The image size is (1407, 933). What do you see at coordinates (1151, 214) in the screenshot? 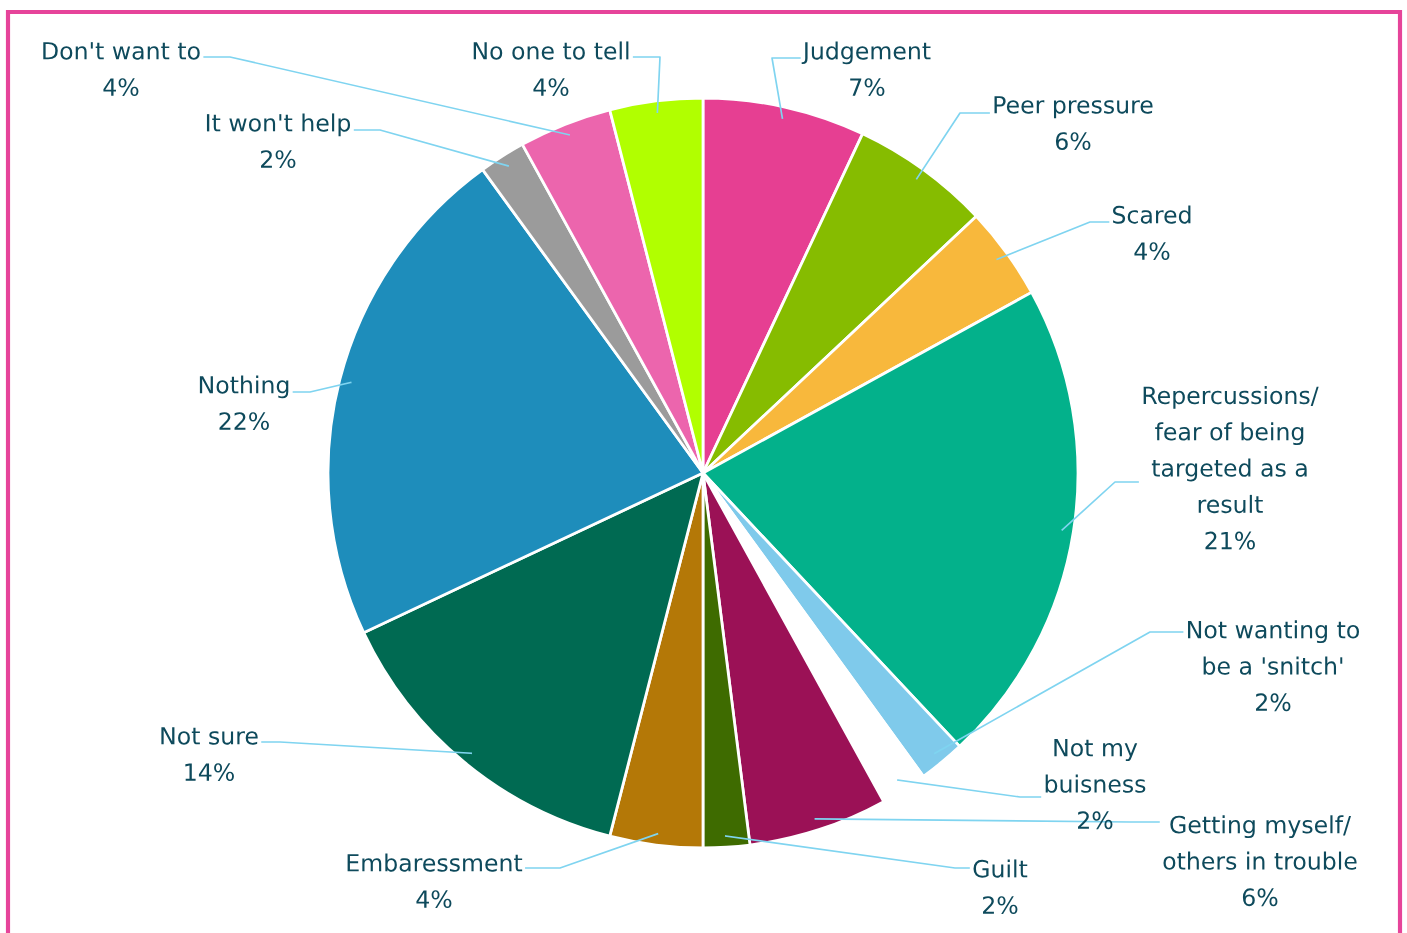
I see `slice-label: Scared` at bounding box center [1151, 214].